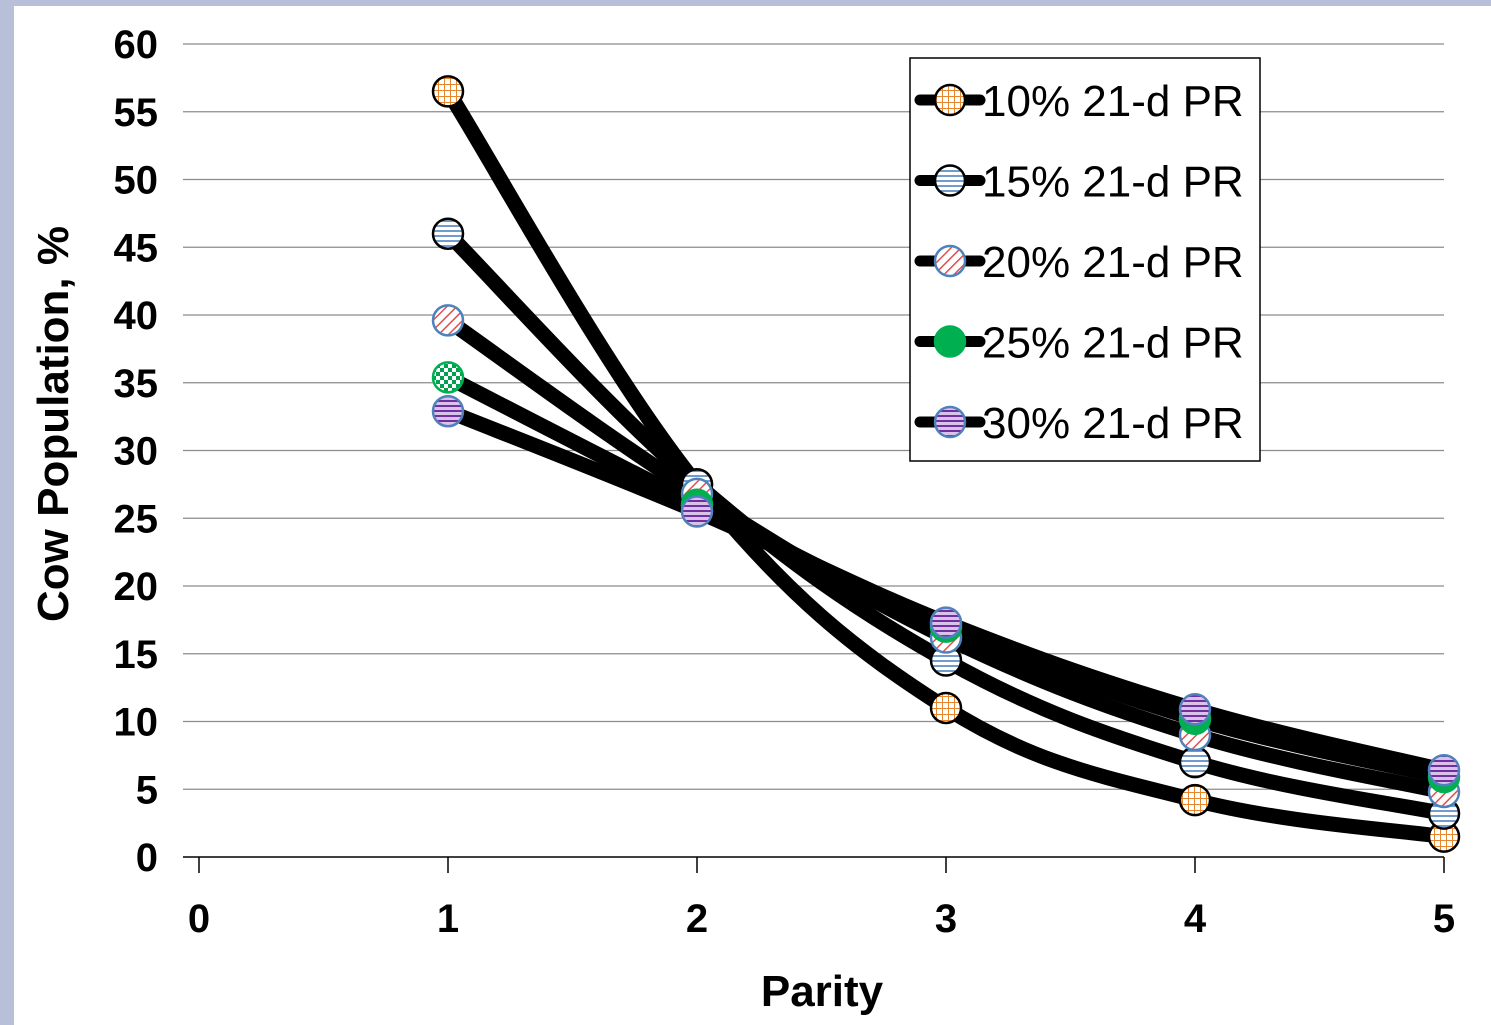 Image resolution: width=1491 pixels, height=1025 pixels. Describe the element at coordinates (136, 519) in the screenshot. I see `y-tick-label: 25` at that location.